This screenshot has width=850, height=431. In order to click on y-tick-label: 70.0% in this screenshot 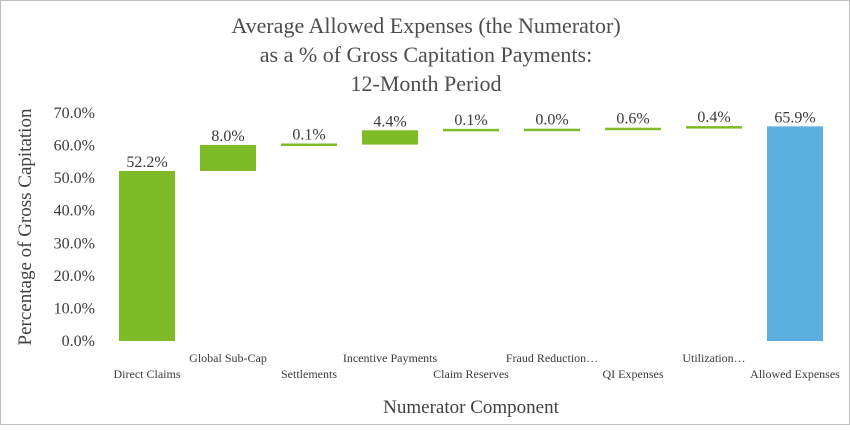, I will do `click(74, 113)`.